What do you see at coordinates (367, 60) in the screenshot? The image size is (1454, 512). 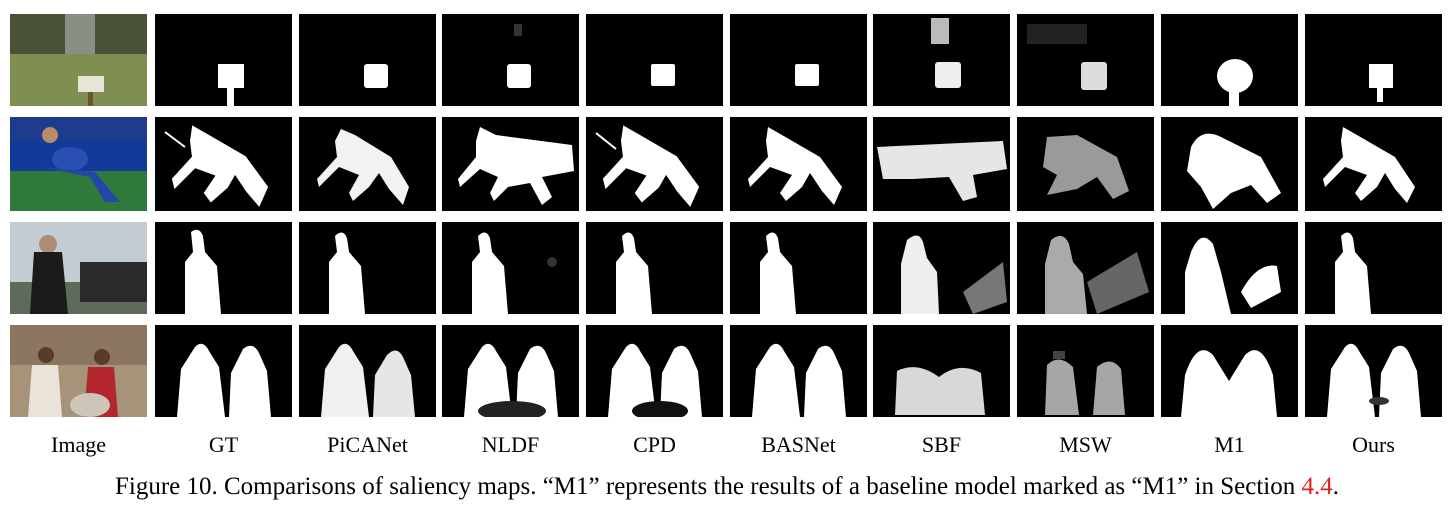 I see `row1-picanet` at bounding box center [367, 60].